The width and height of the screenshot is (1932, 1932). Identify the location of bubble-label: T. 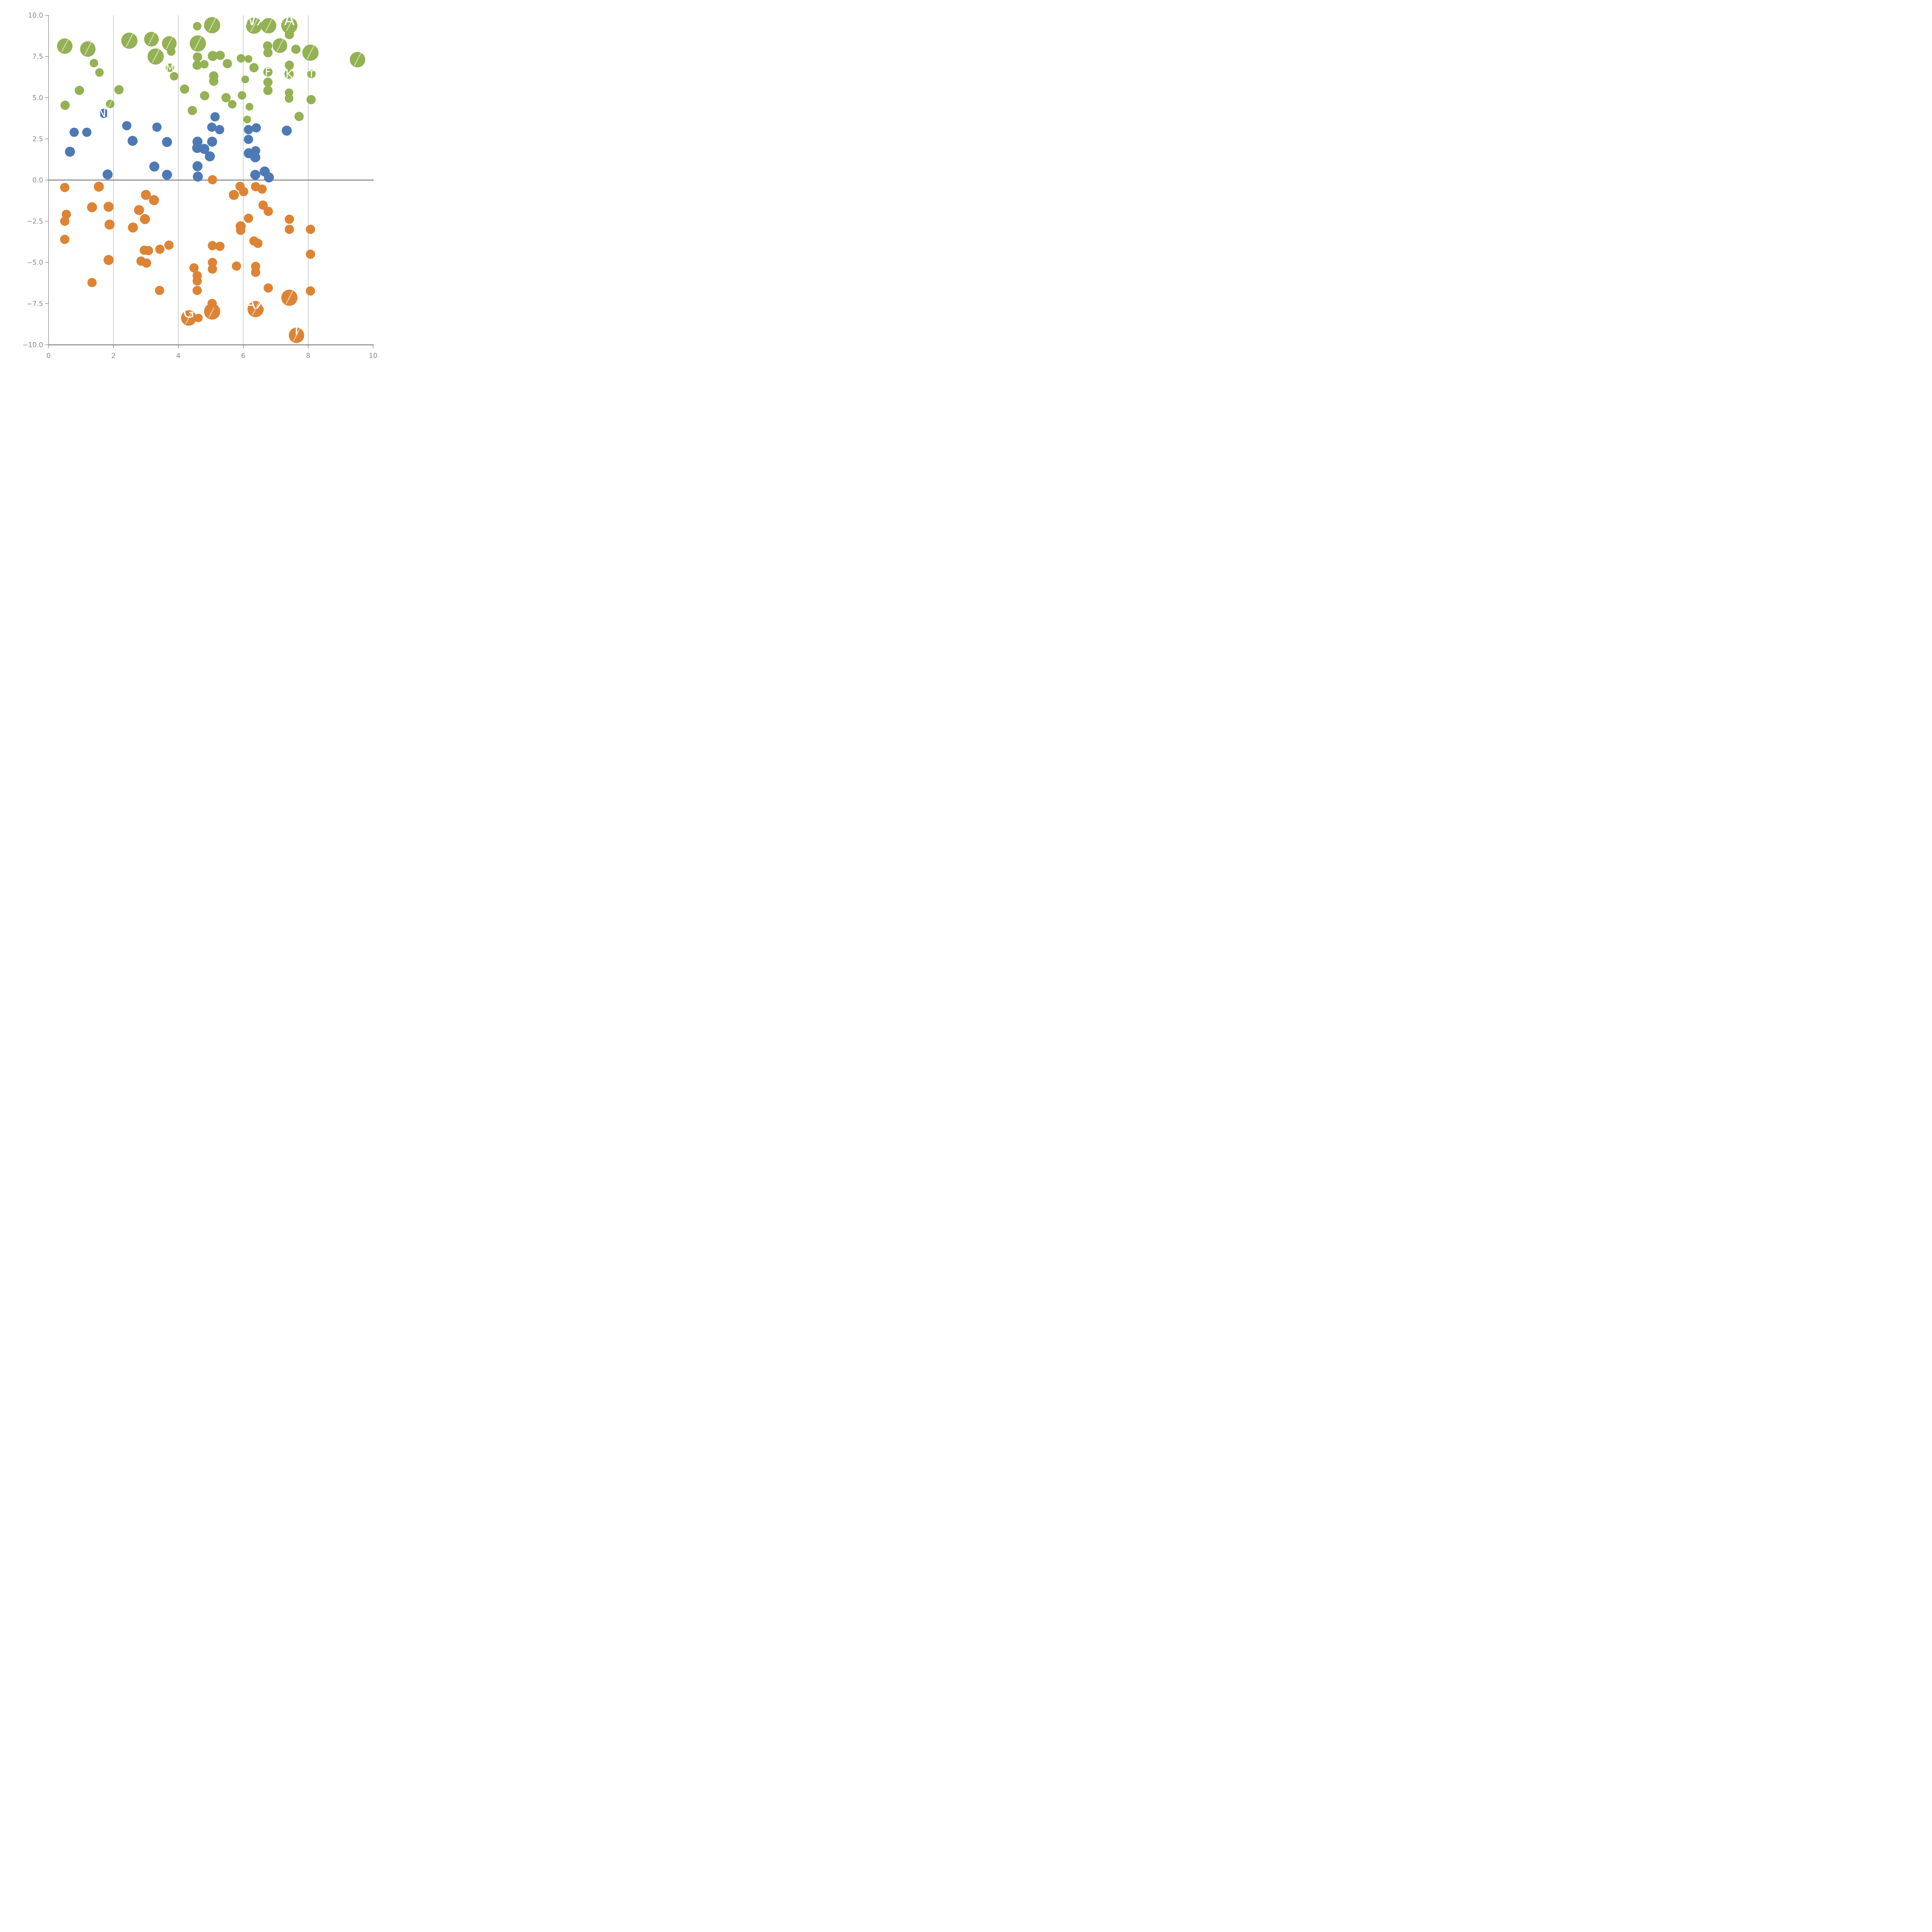
(312, 74).